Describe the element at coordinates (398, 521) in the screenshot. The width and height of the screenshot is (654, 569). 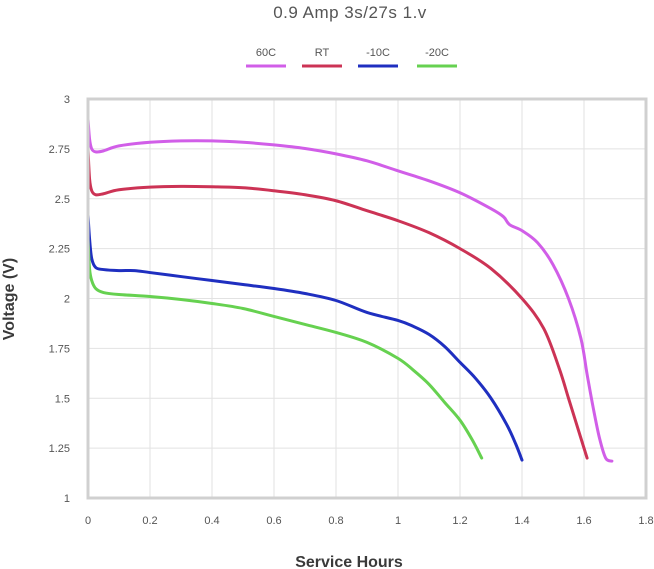
I see `x-tick-label: 1` at that location.